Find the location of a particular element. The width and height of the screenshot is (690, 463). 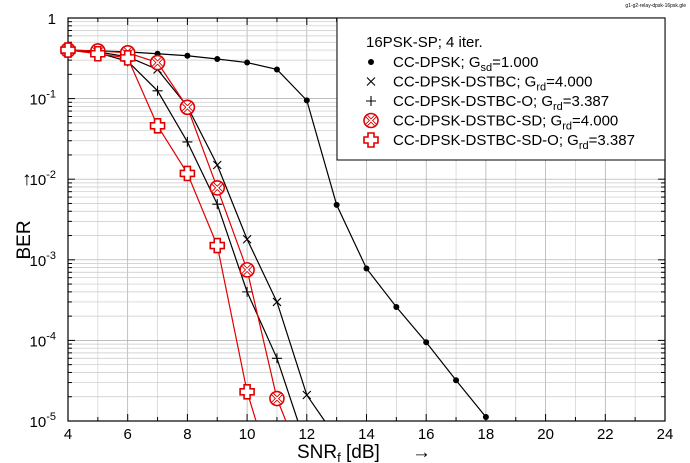

y-tick-label: 10⁻³ is located at coordinates (43, 260).